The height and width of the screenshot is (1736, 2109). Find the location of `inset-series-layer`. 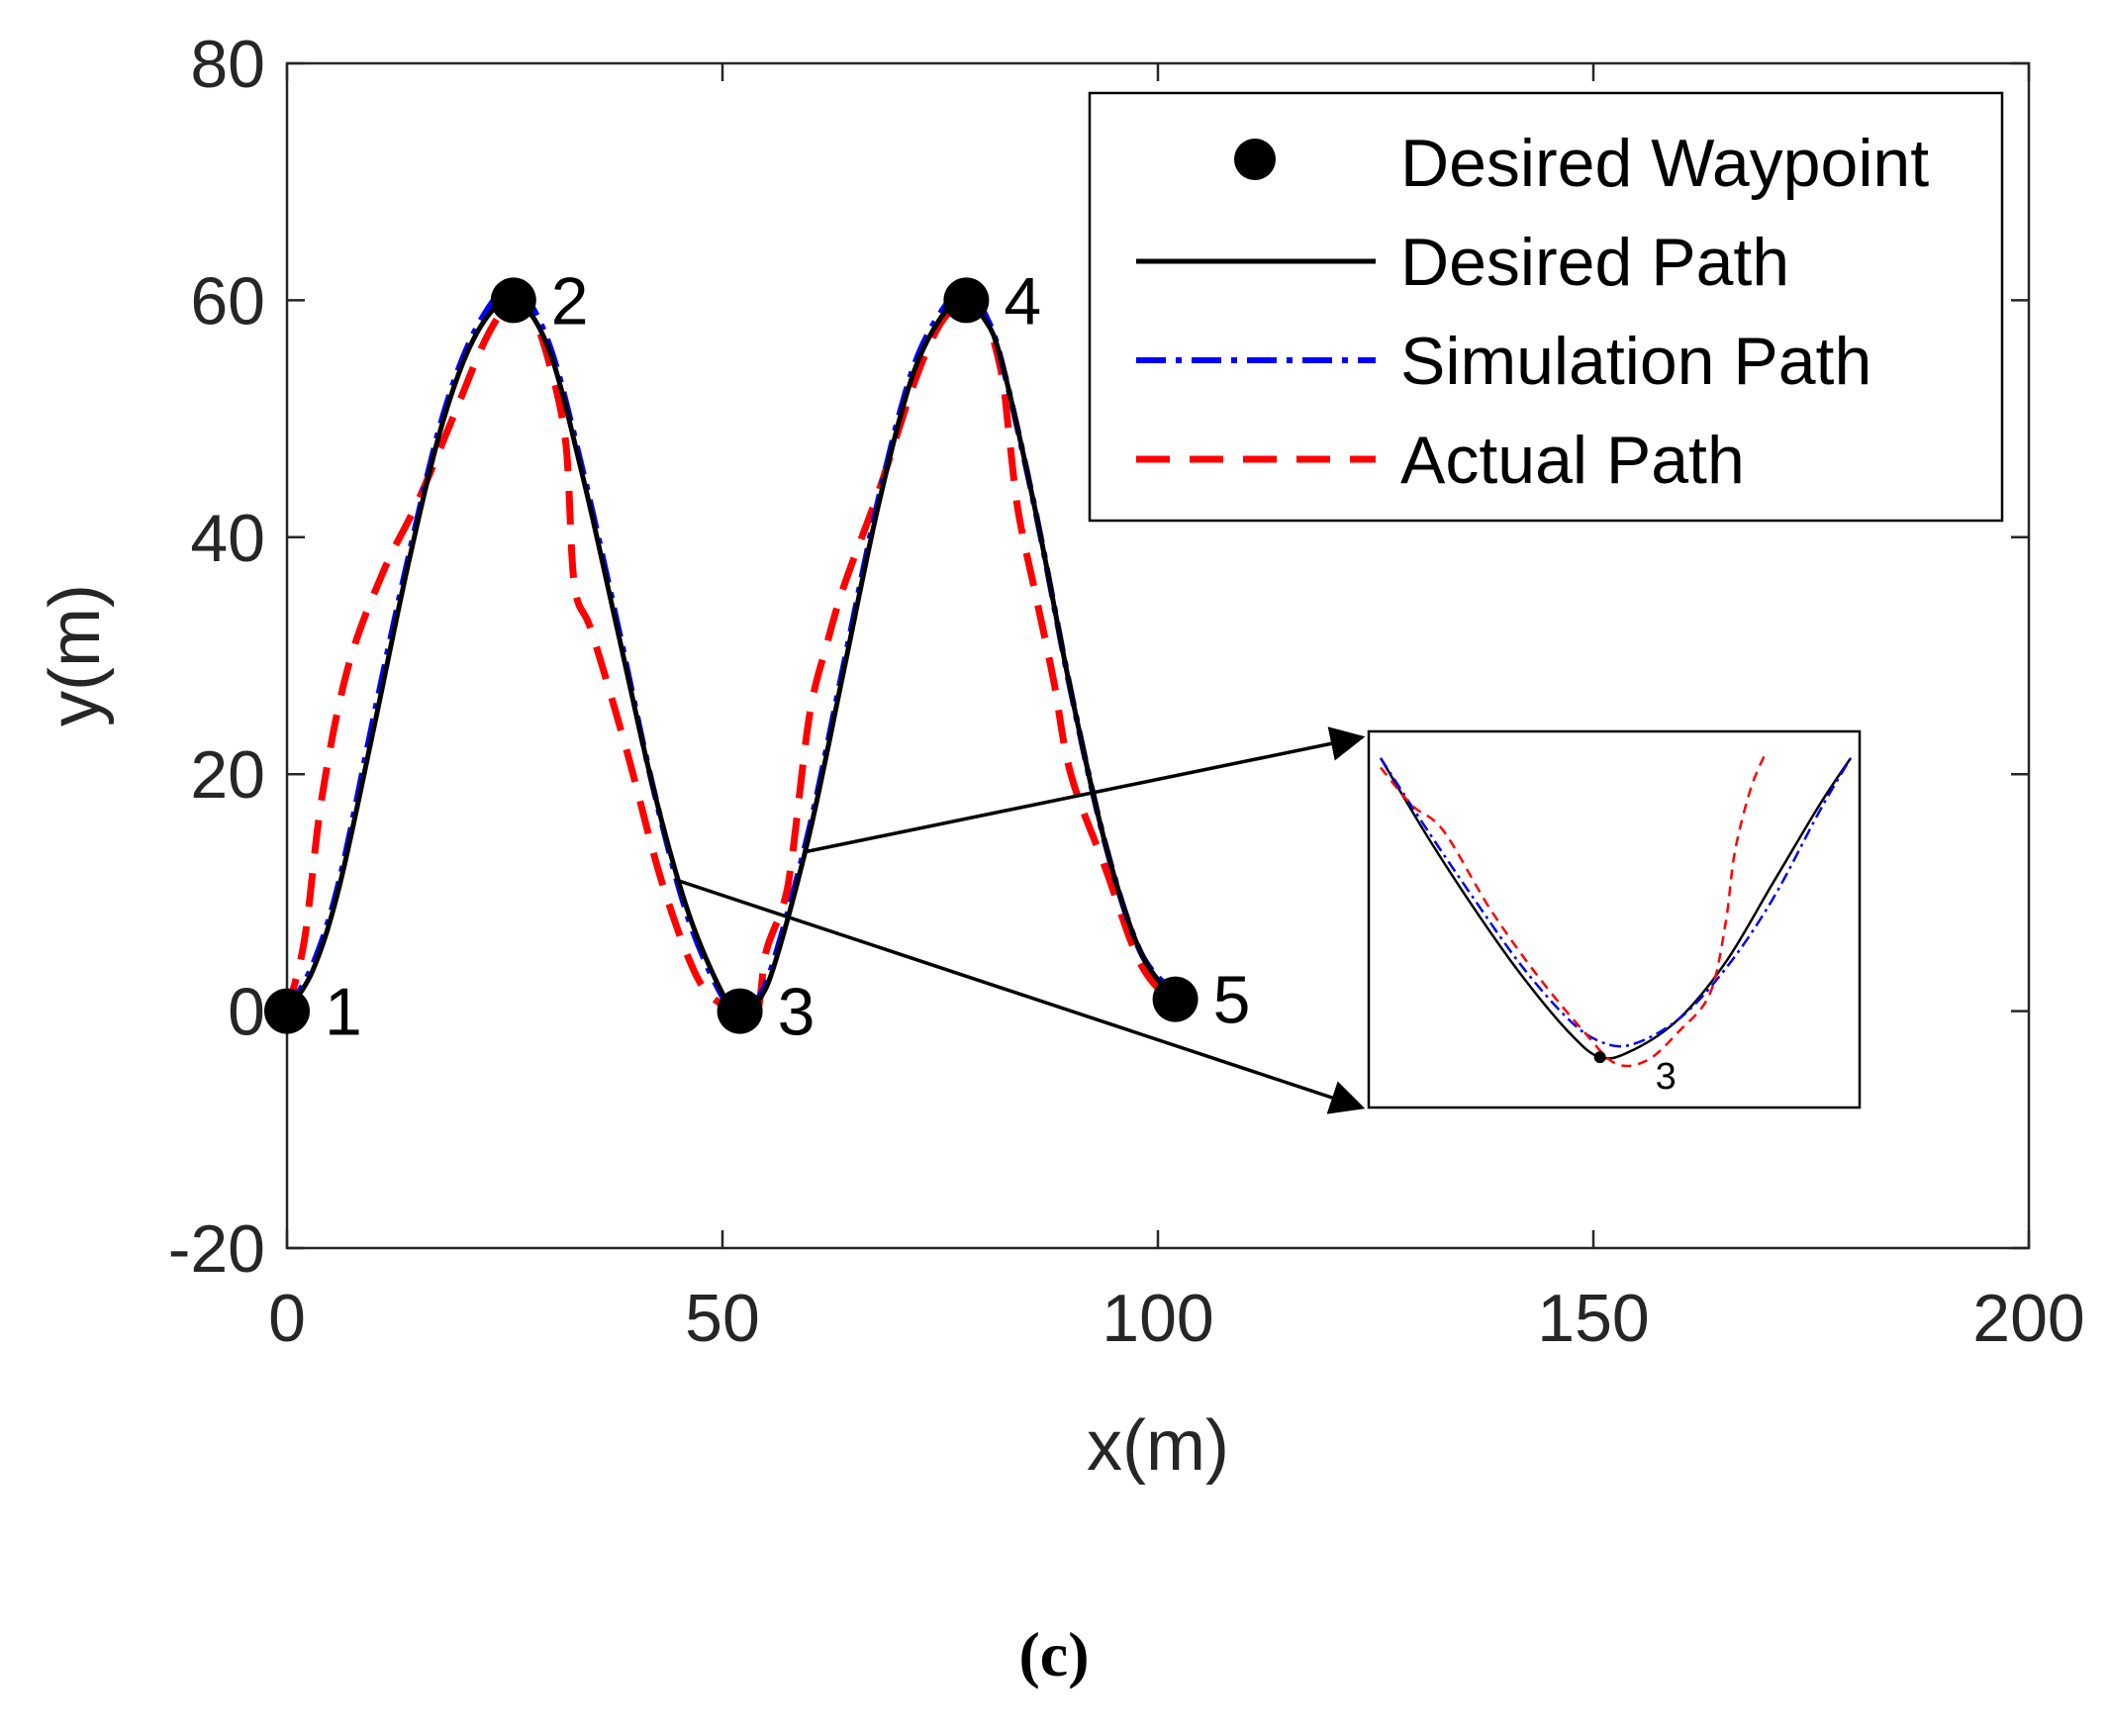

inset-series-layer is located at coordinates (1616, 909).